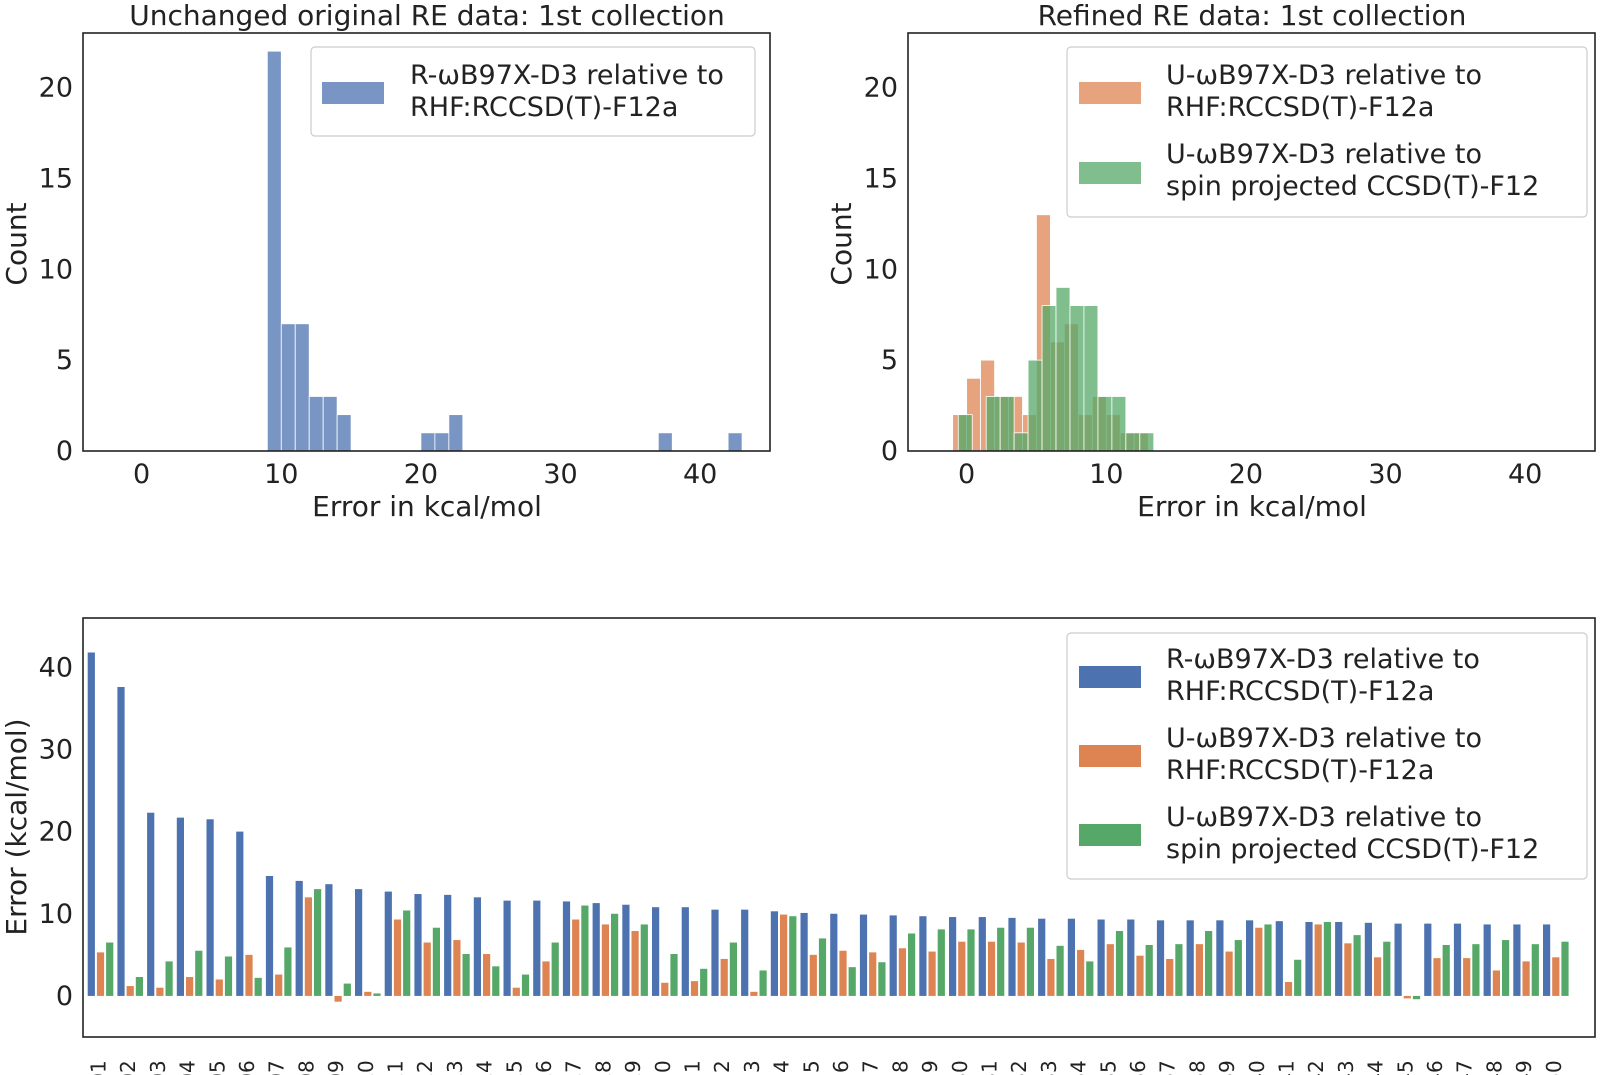 The height and width of the screenshot is (1075, 1600). What do you see at coordinates (567, 91) in the screenshot?
I see `legend-label-original-r: R-ωB97X-D3 relative to RHF:RCCSD(T)-F12a` at bounding box center [567, 91].